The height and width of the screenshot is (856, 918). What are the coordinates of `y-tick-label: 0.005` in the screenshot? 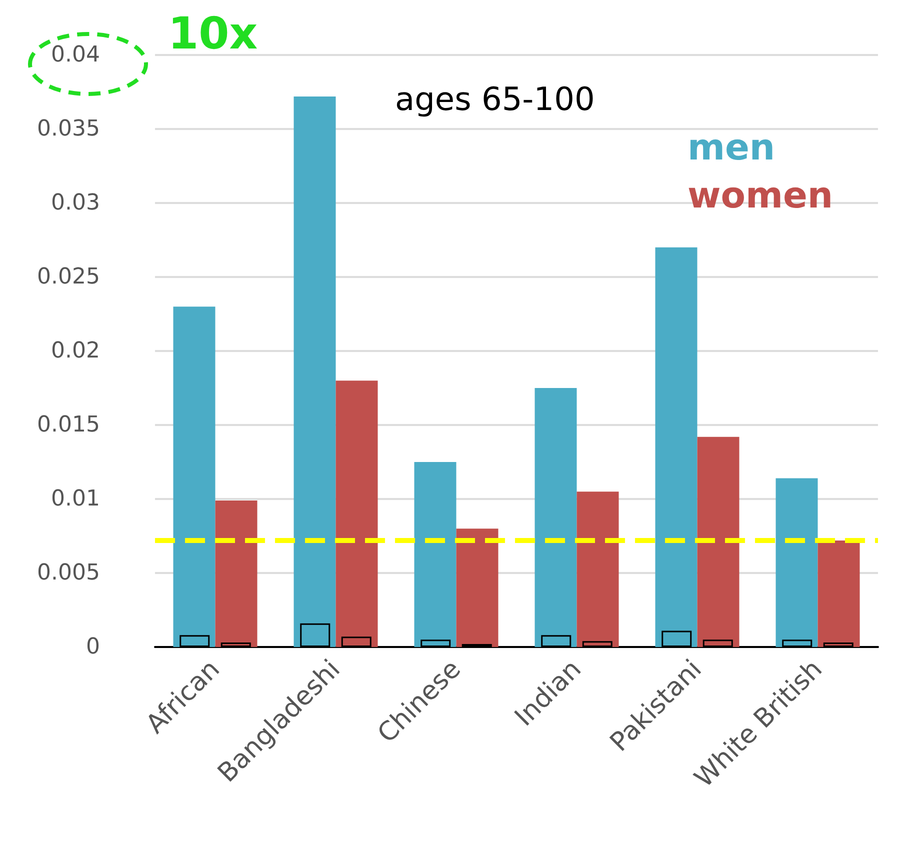 It's located at (68, 573).